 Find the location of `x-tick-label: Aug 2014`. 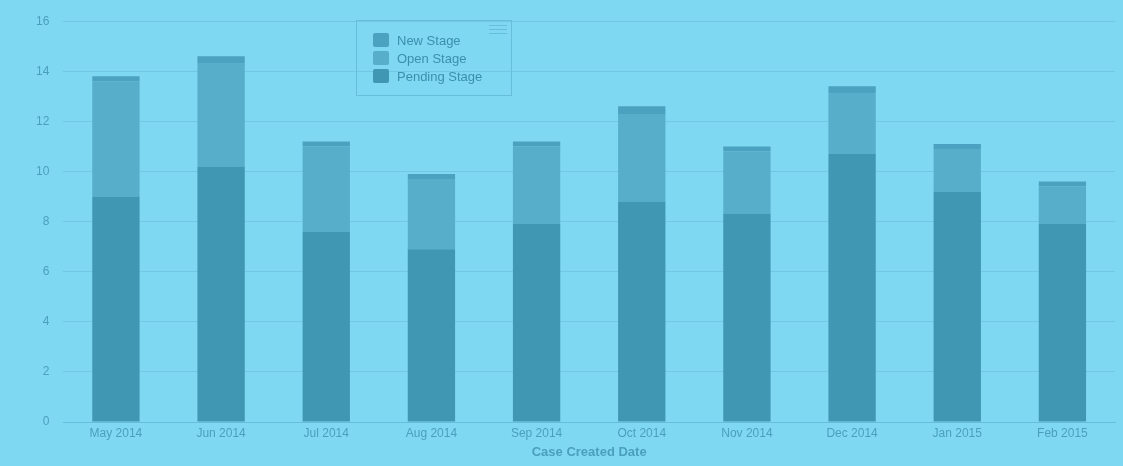

x-tick-label: Aug 2014 is located at coordinates (431, 432).